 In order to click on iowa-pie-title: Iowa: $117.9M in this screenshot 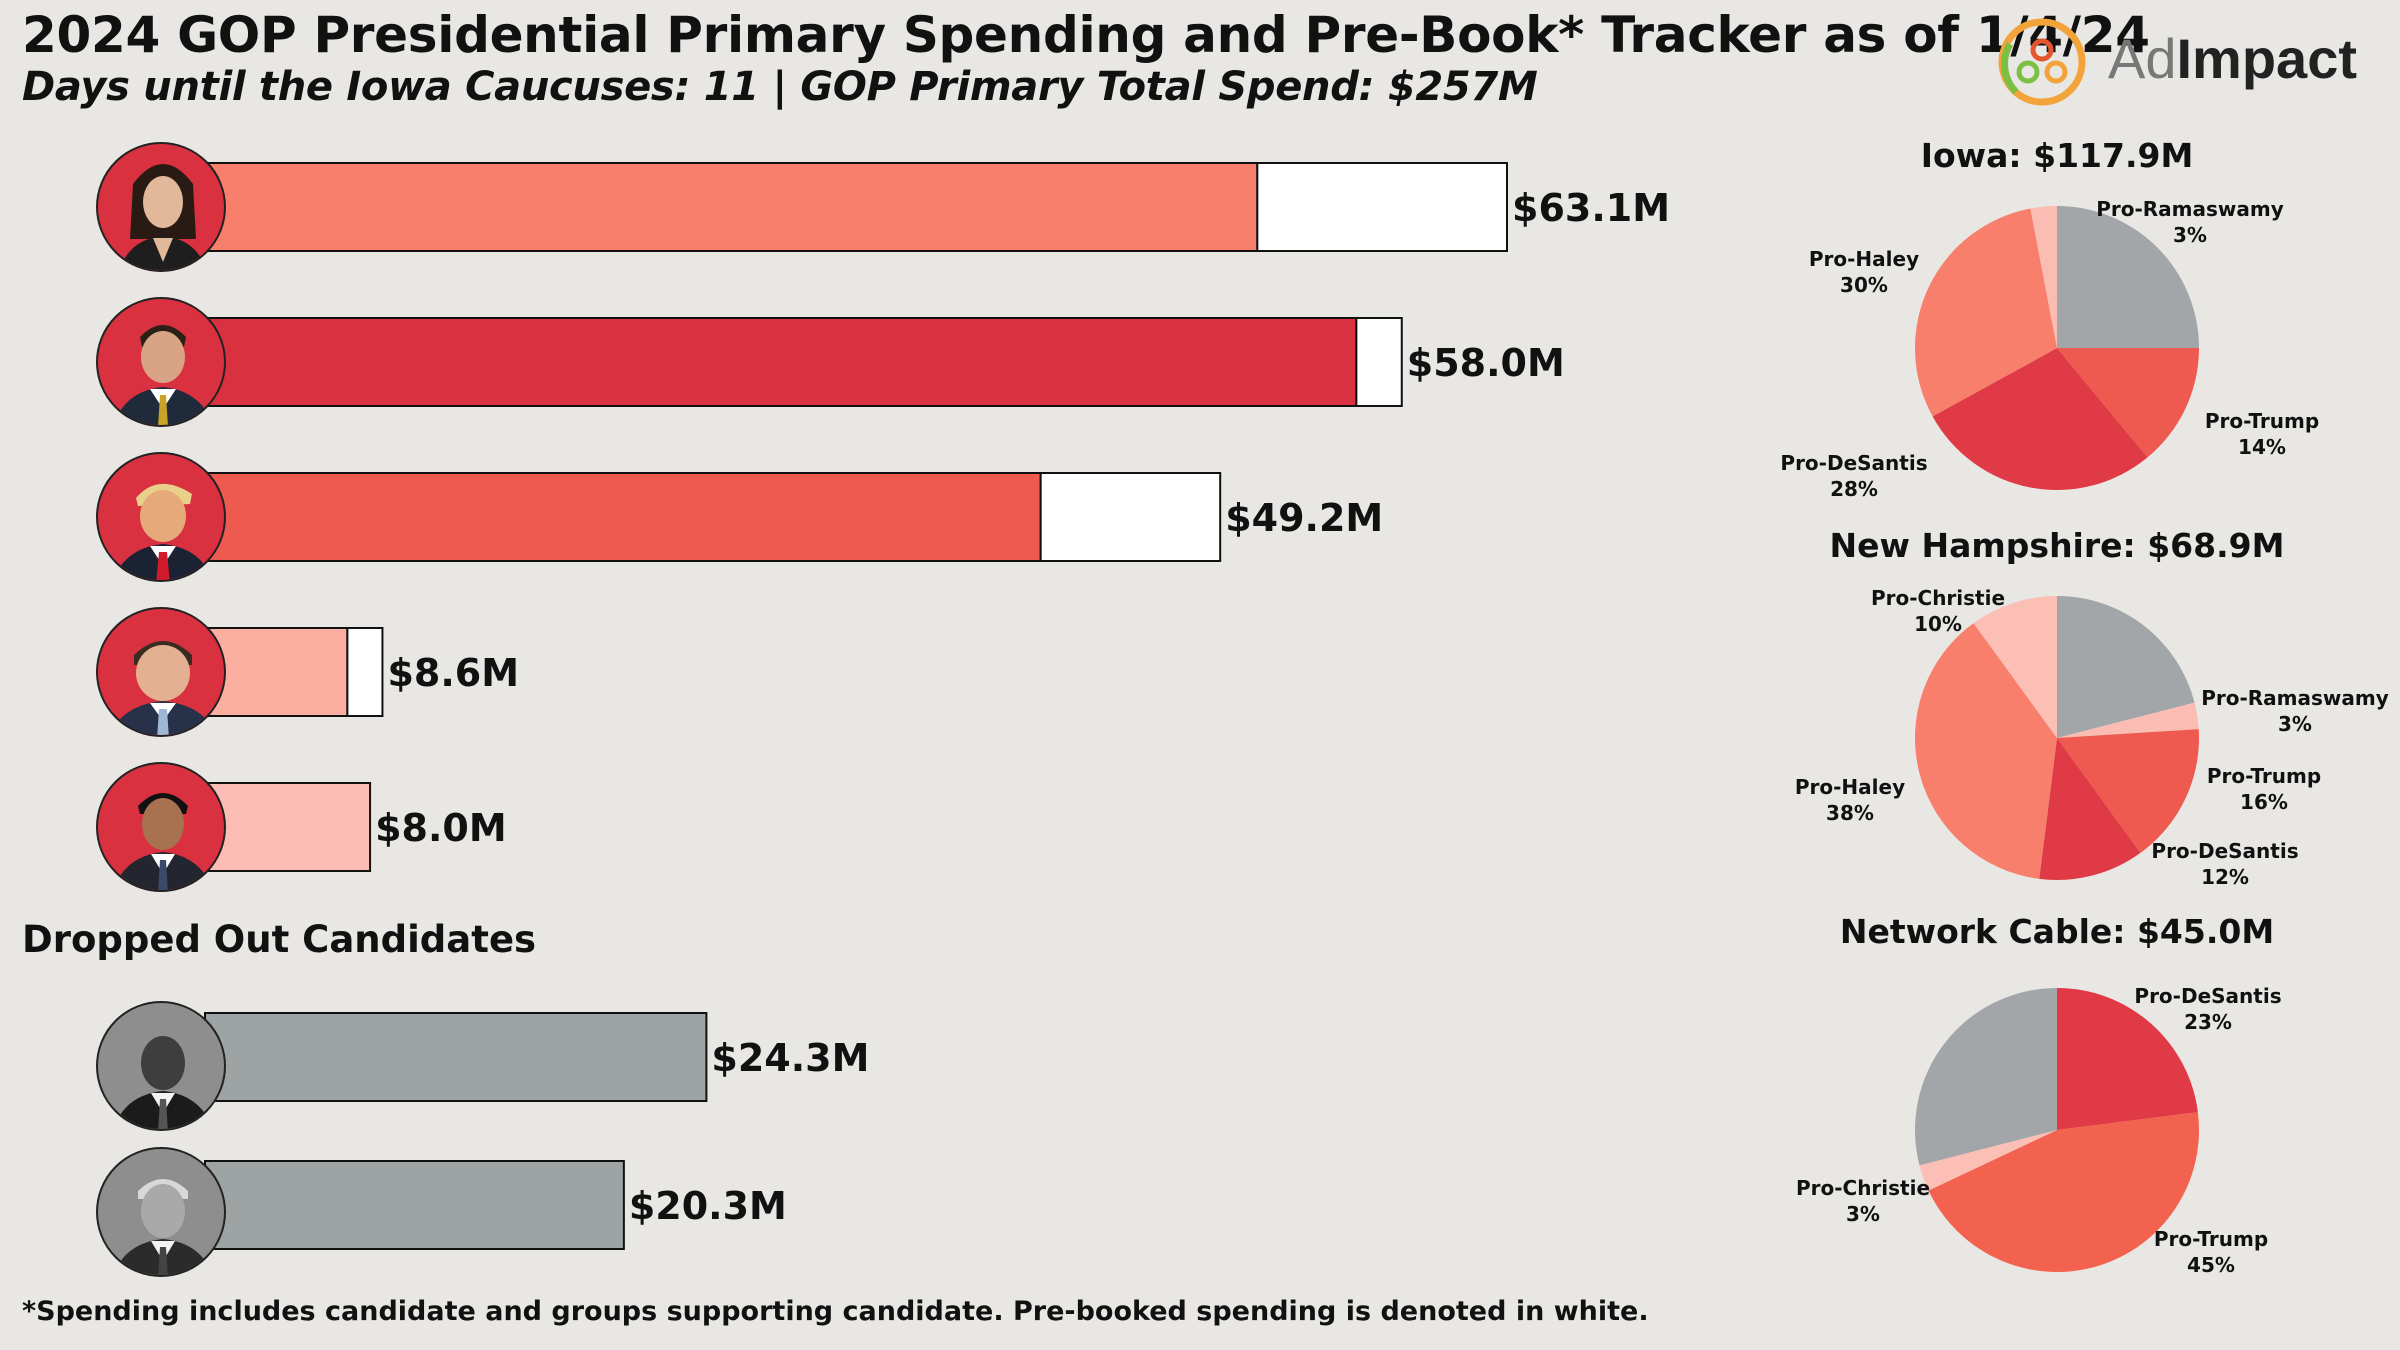, I will do `click(2057, 155)`.